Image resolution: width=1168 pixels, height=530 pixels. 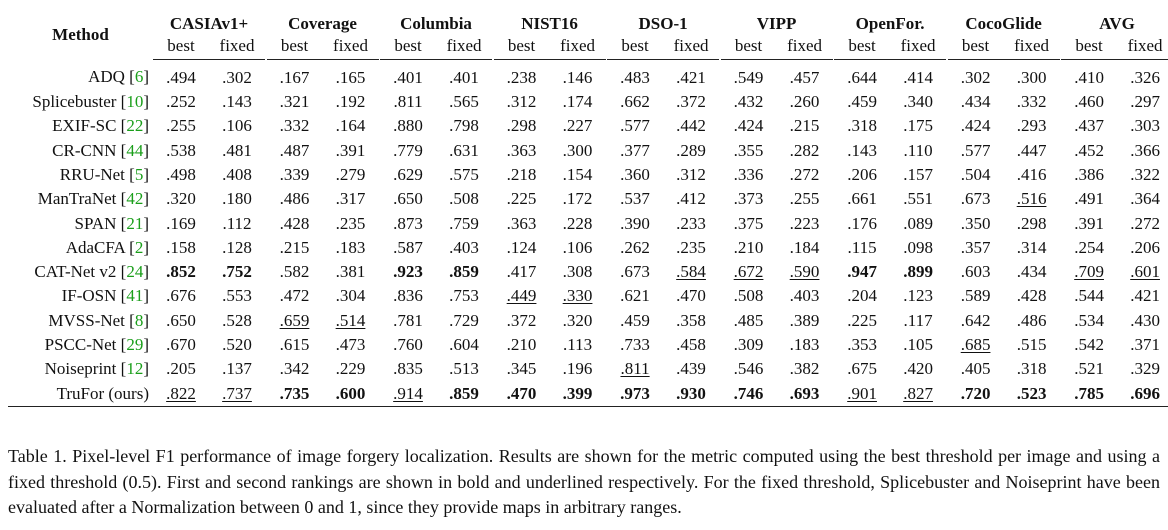 I want to click on value-cell: .515, so click(x=1031, y=344).